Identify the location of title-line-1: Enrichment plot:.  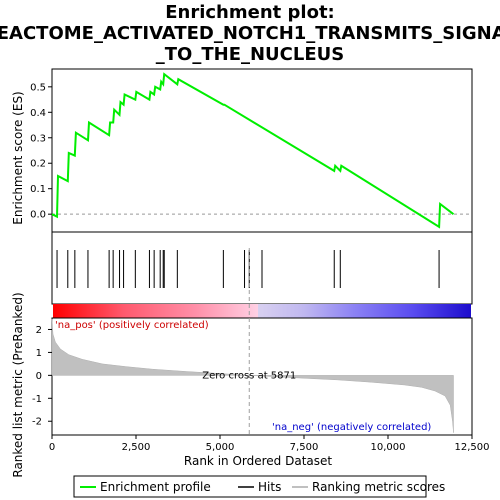
(250, 12).